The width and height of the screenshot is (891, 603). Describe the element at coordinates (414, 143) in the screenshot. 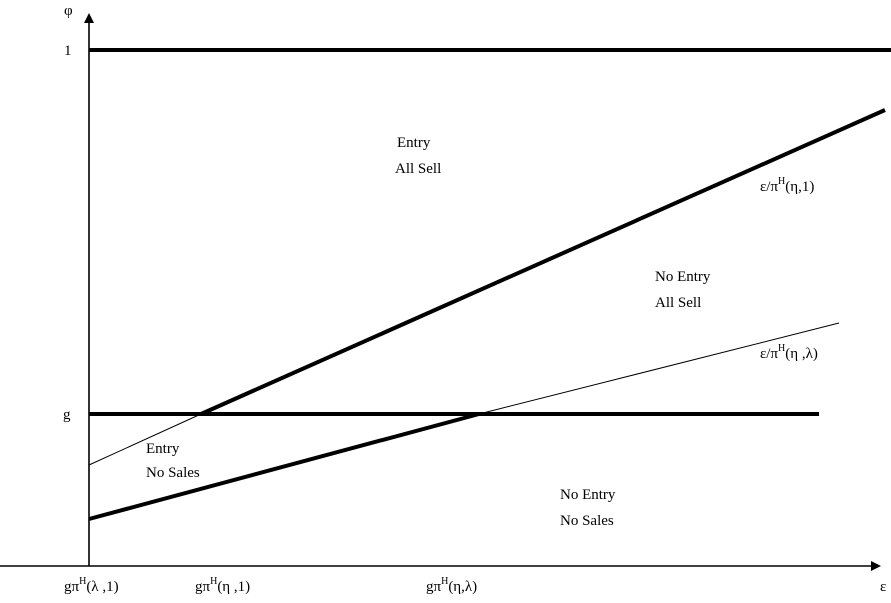

I see `region-entry-all-sell-line1: Entry` at that location.